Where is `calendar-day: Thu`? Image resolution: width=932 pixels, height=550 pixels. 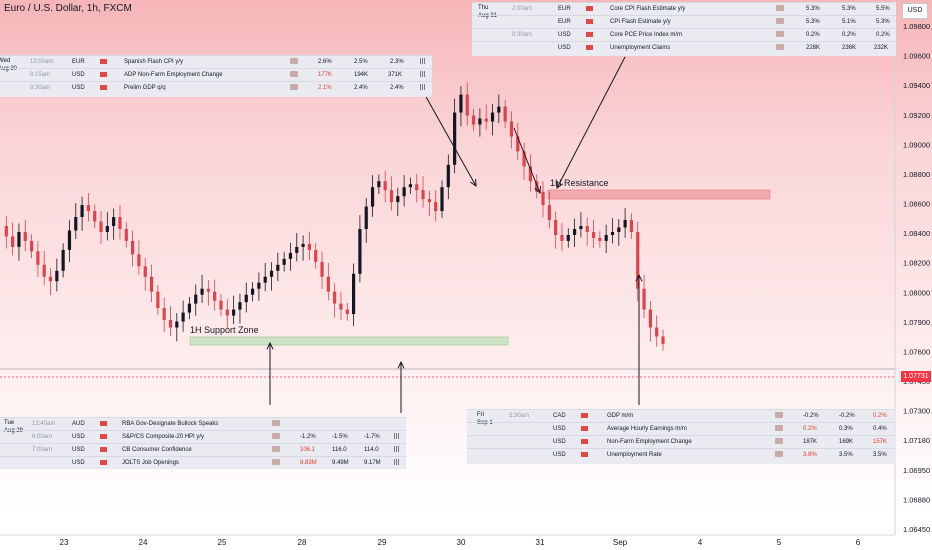
calendar-day: Thu is located at coordinates (483, 8).